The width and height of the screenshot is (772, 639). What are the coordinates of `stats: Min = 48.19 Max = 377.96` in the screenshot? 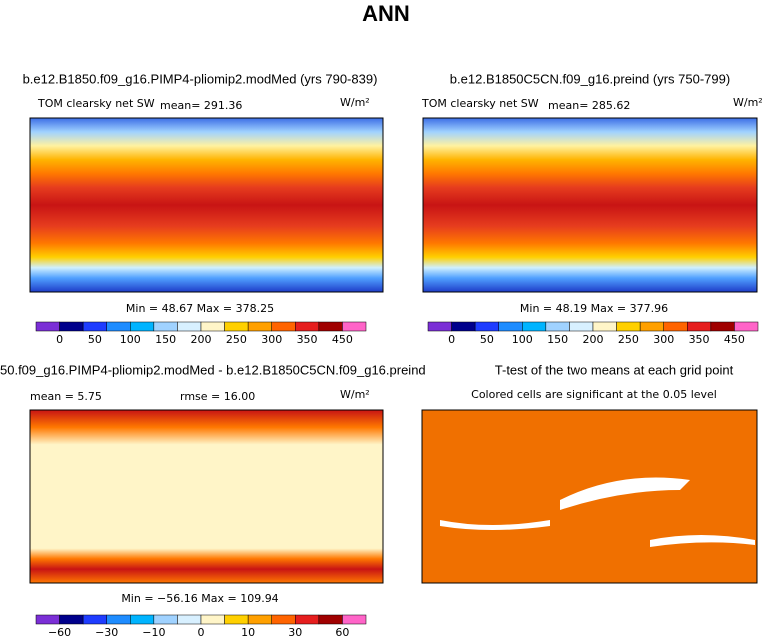 It's located at (594, 308).